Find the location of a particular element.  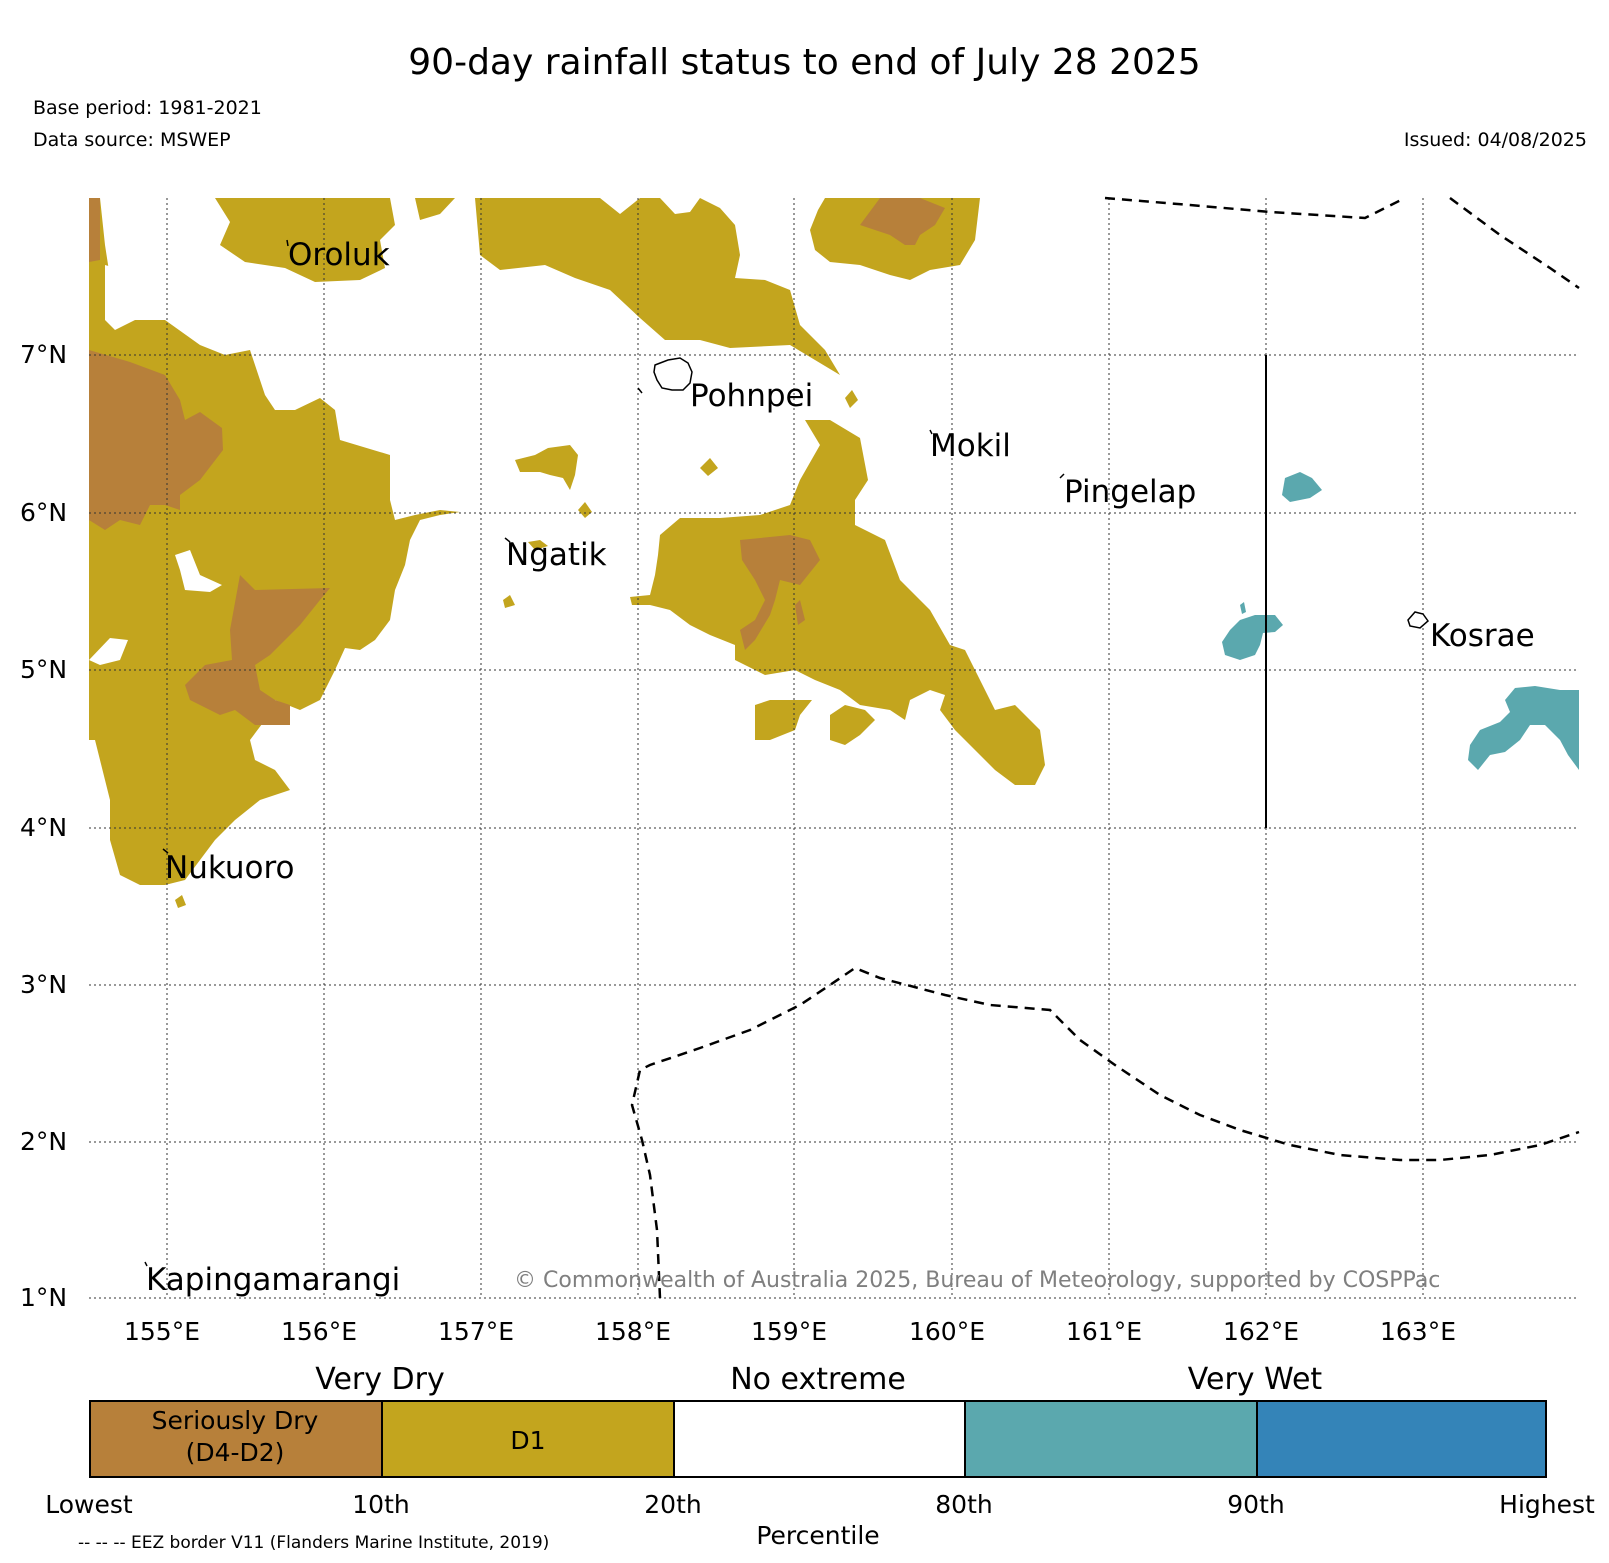

lon-tick-label: 162°E is located at coordinates (1261, 1331).